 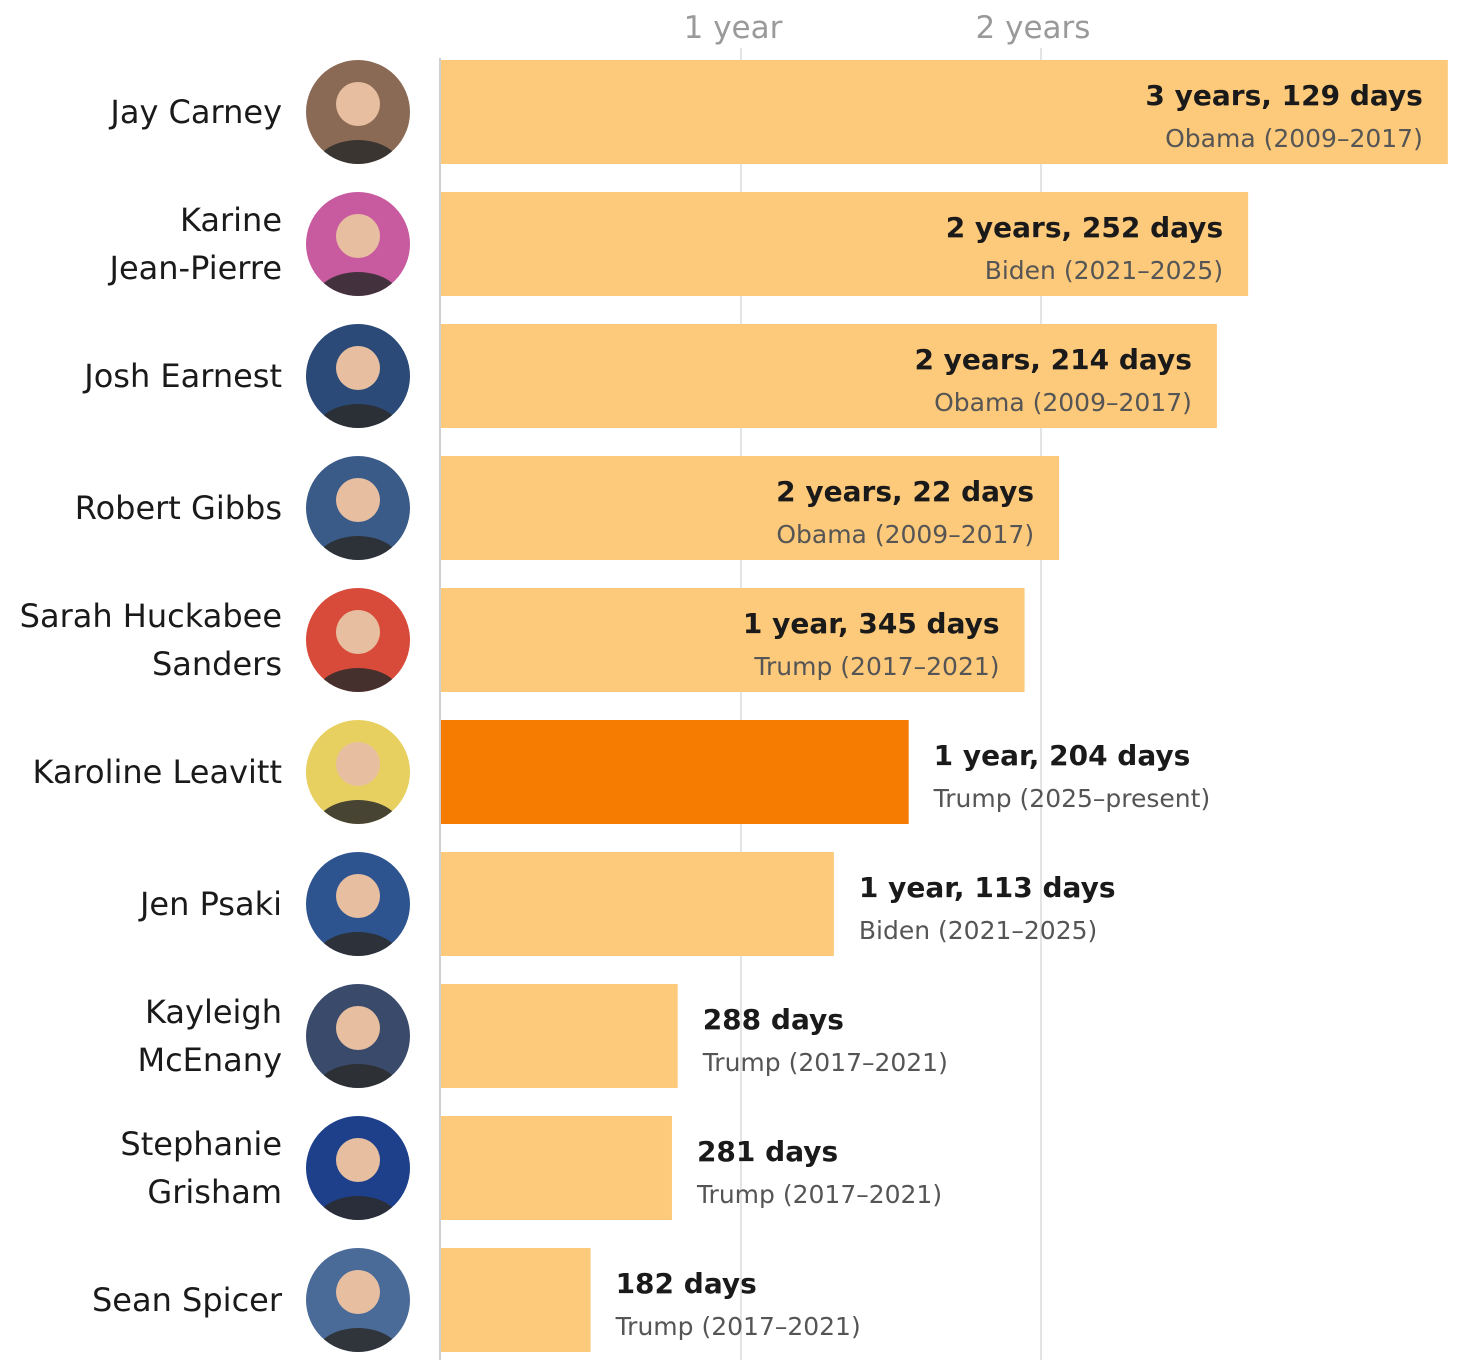 What do you see at coordinates (214, 1192) in the screenshot?
I see `secretary-name: Grisham` at bounding box center [214, 1192].